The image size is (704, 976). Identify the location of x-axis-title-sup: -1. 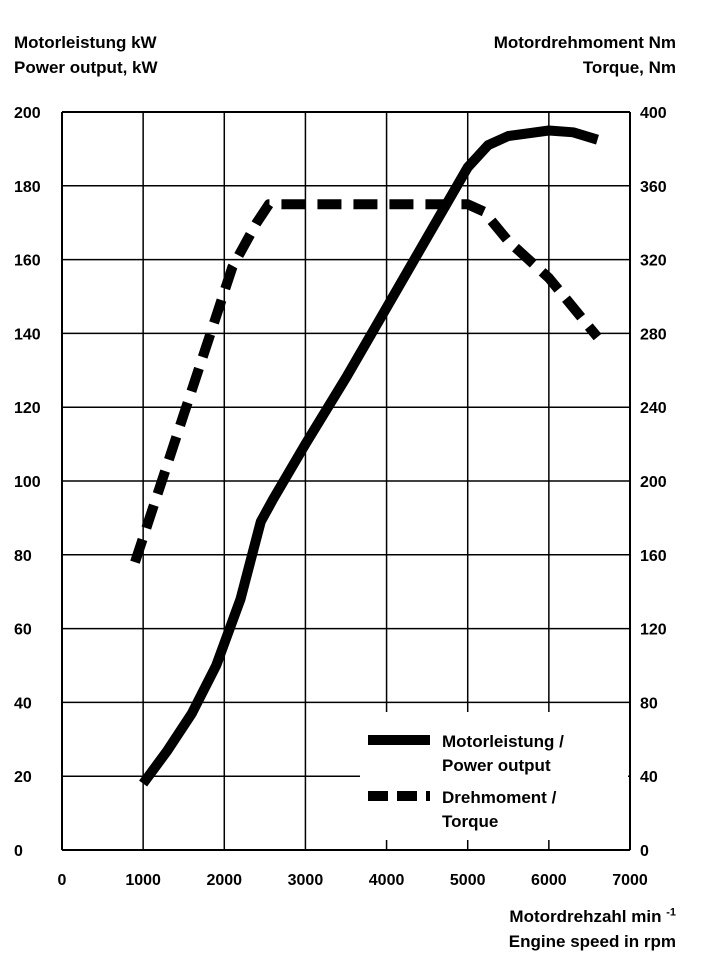
(671, 912).